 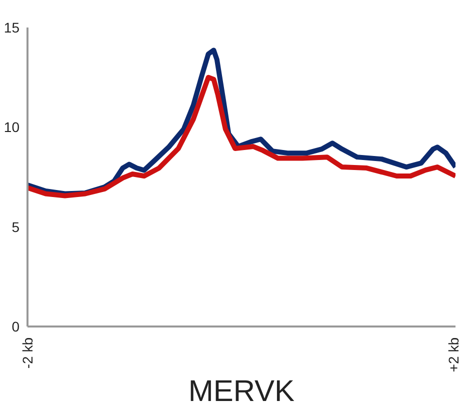 I want to click on y-tick-label: 0, so click(x=16, y=326).